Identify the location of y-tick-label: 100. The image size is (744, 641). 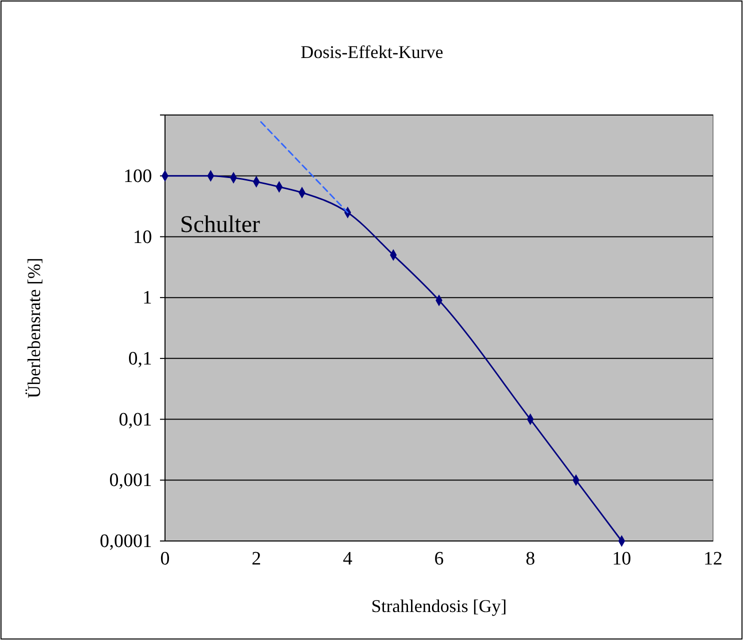
(138, 176).